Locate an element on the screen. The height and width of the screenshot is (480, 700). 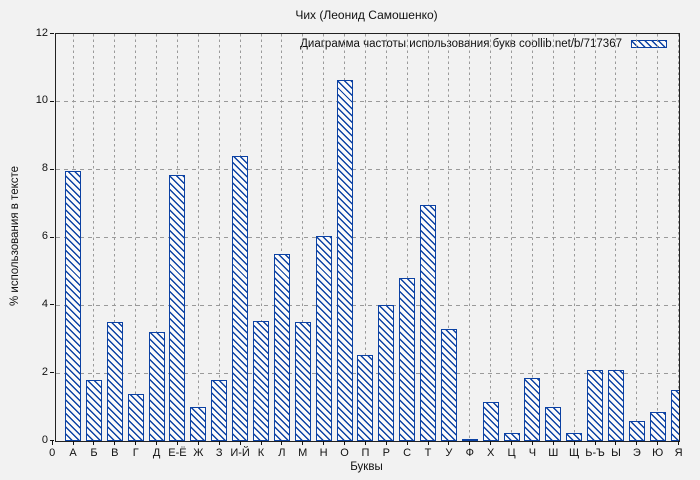
x-tick-label: Щ is located at coordinates (574, 453).